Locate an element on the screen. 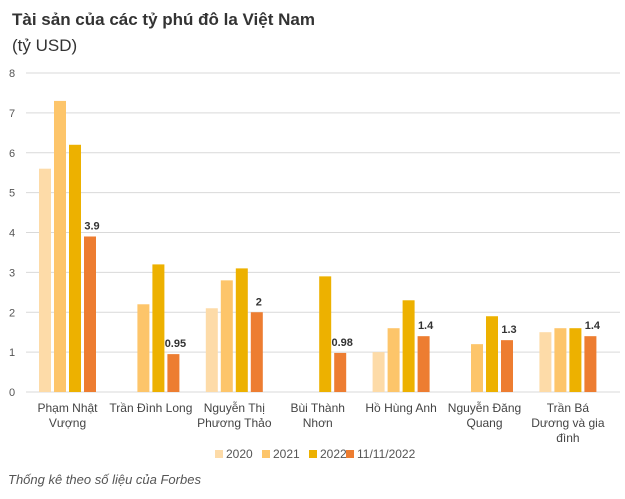  legend-label: 2021 is located at coordinates (286, 454).